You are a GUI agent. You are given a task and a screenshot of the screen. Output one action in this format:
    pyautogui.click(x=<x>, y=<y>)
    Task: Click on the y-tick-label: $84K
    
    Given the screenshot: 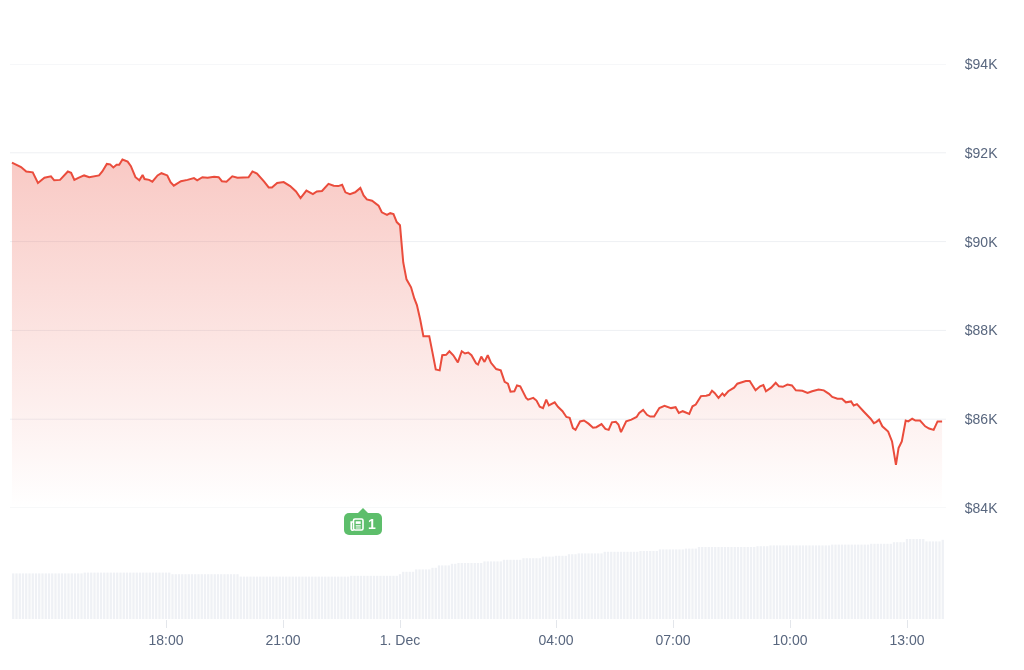 What is the action you would take?
    pyautogui.click(x=981, y=507)
    